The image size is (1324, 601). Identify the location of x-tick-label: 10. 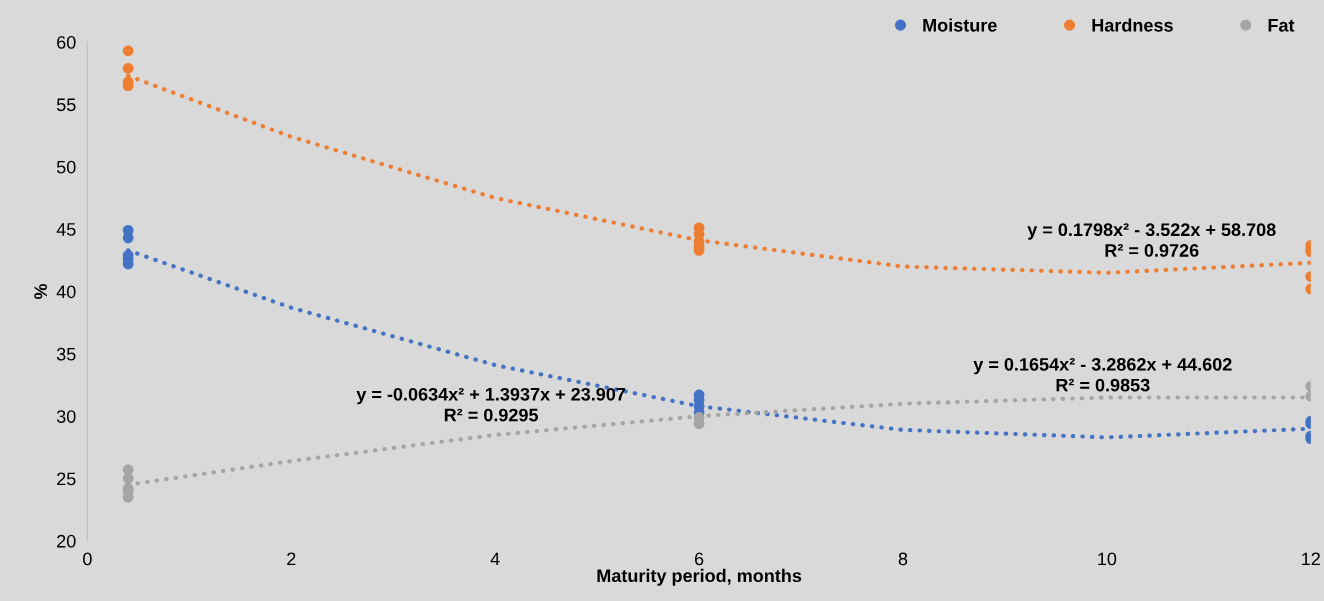
(1107, 559).